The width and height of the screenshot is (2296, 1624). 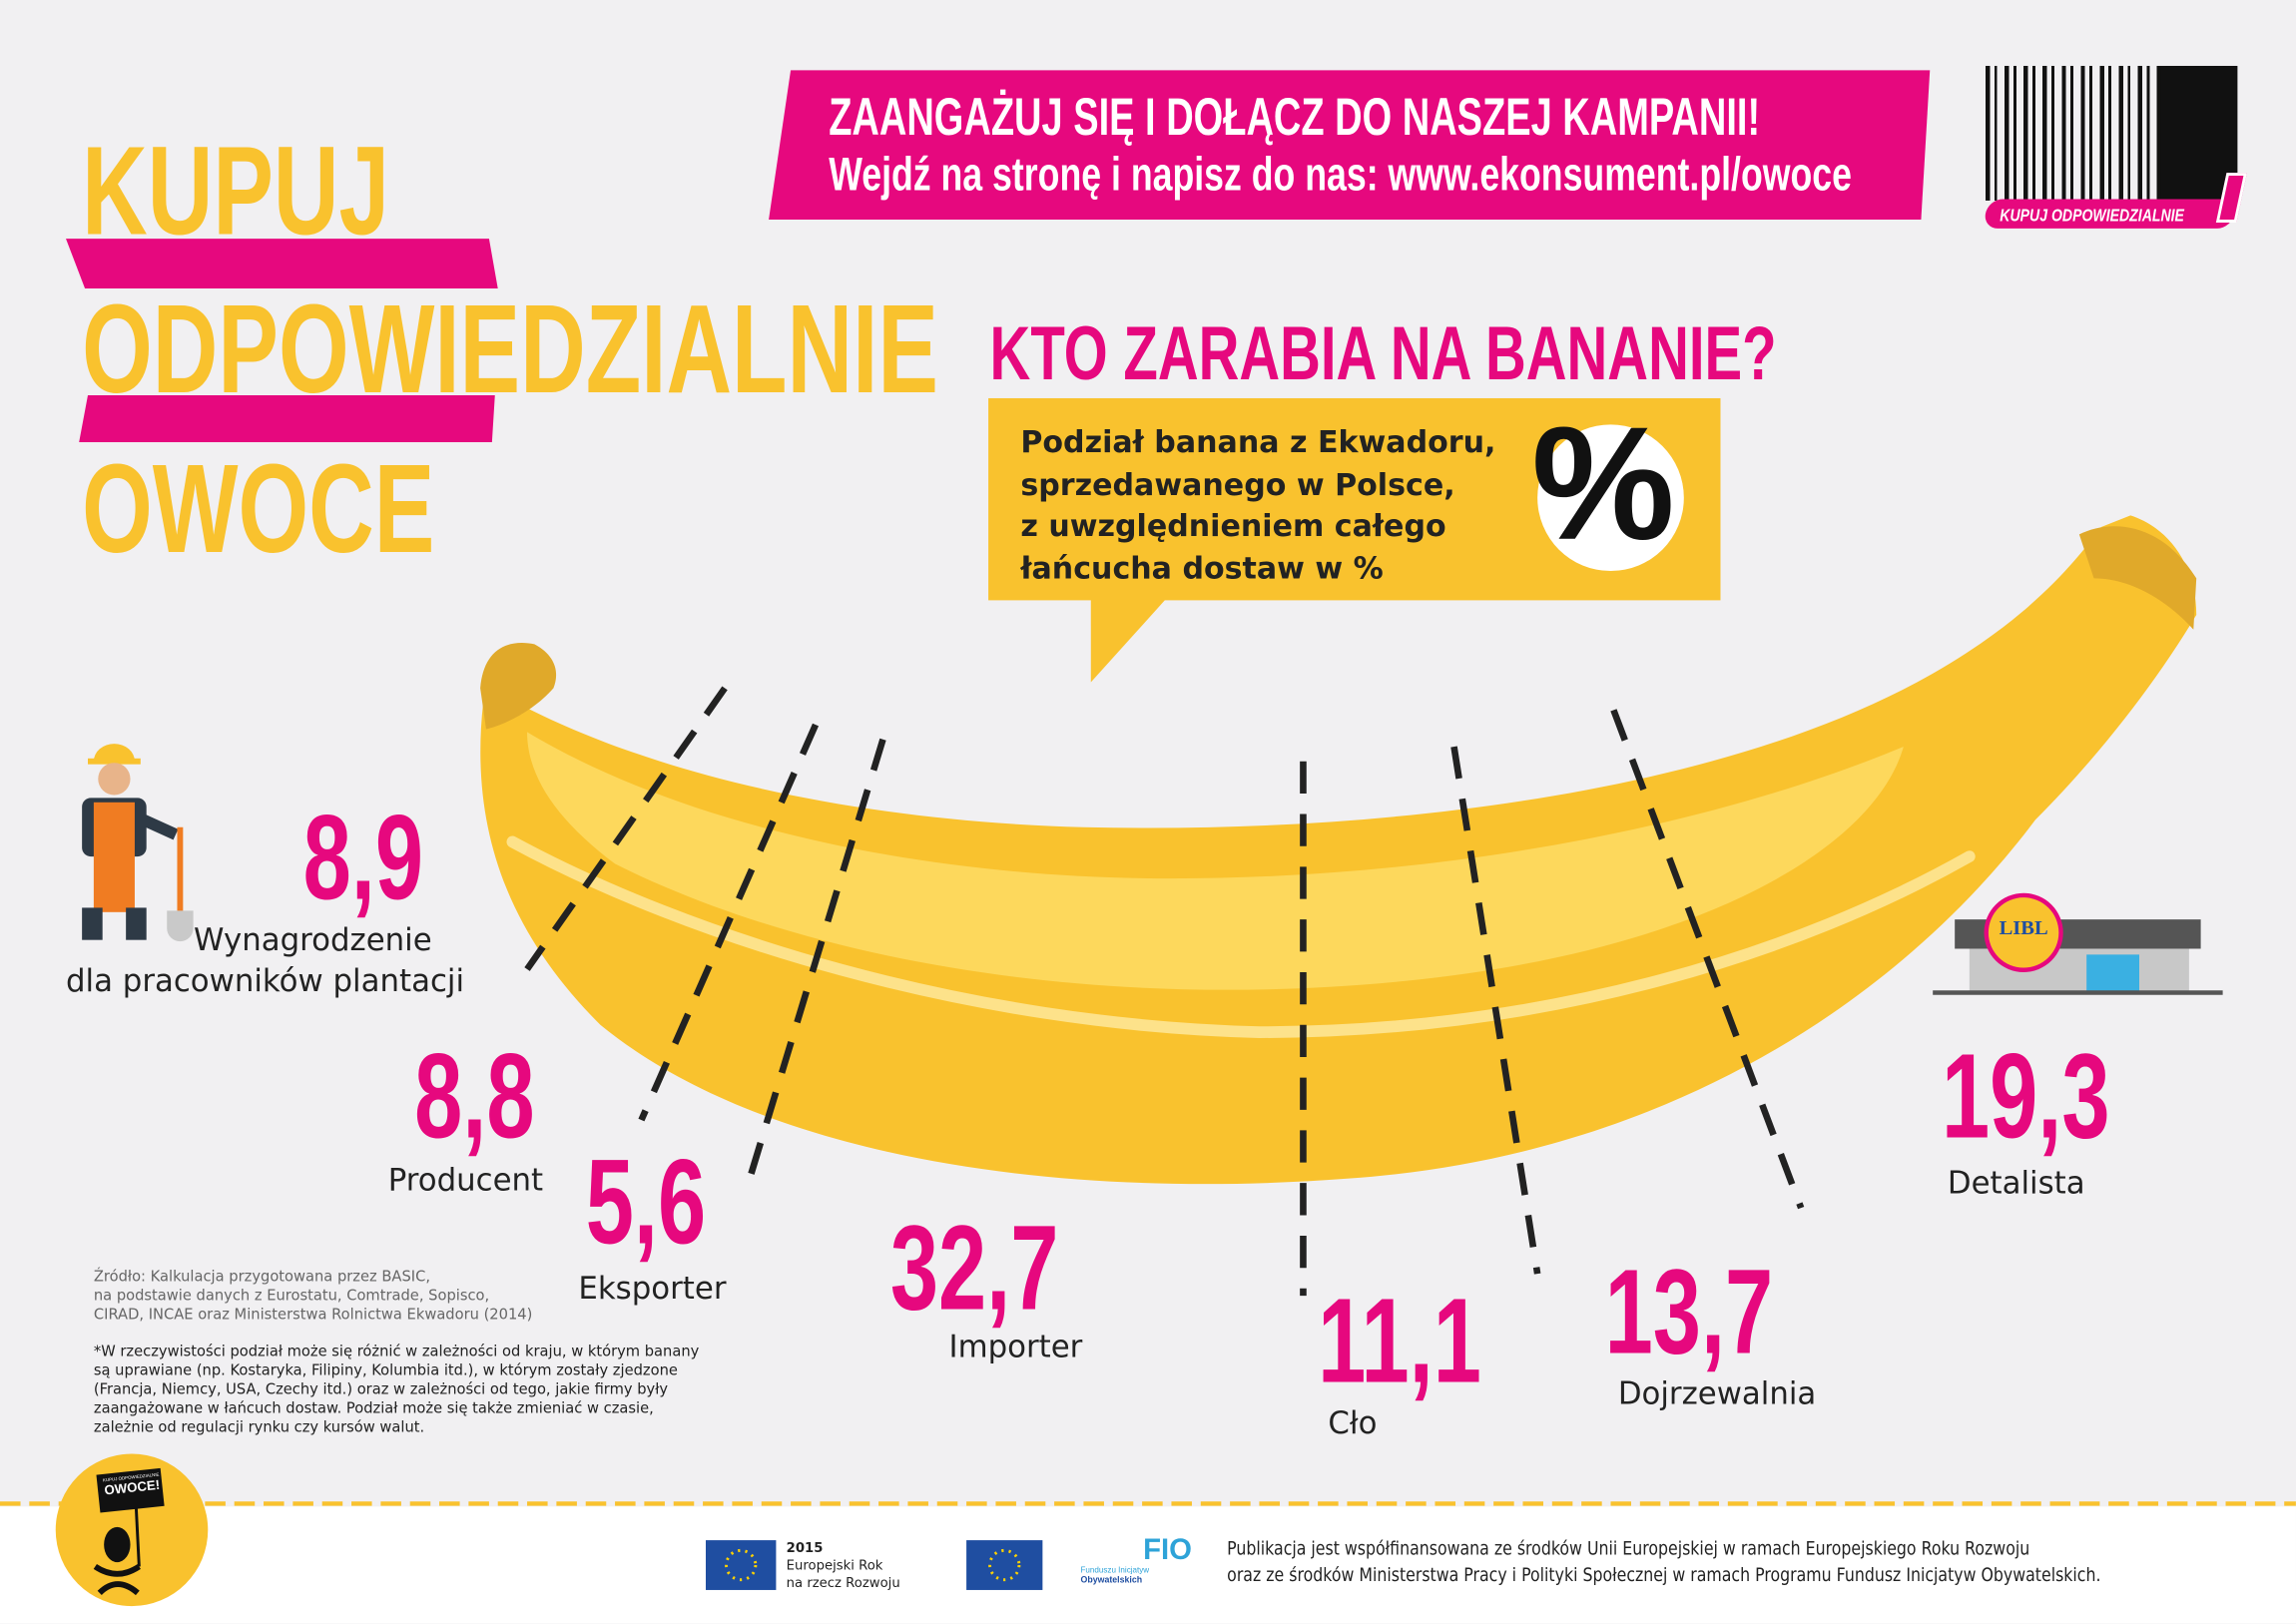 I want to click on value-duty: 11,1, so click(x=1399, y=1342).